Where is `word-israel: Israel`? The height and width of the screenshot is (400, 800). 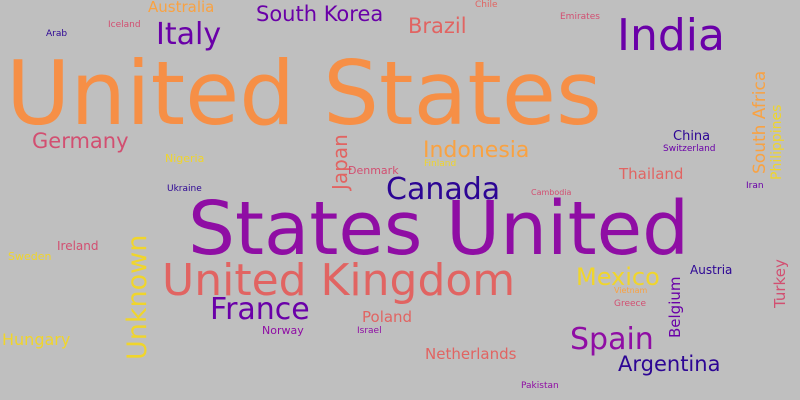 word-israel: Israel is located at coordinates (369, 331).